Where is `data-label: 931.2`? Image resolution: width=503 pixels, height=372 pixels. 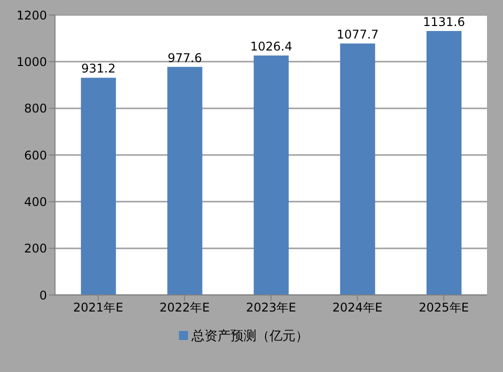
data-label: 931.2 is located at coordinates (98, 69).